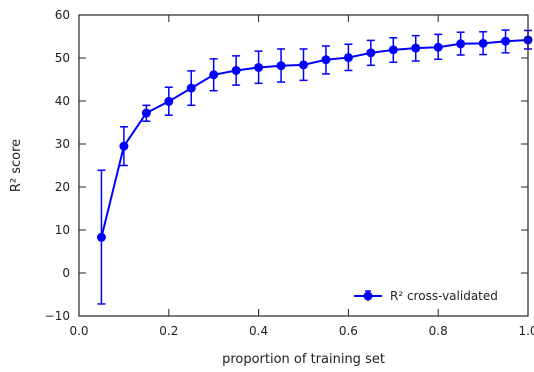 The height and width of the screenshot is (372, 534). What do you see at coordinates (16, 165) in the screenshot?
I see `y-axis-label: R² score` at bounding box center [16, 165].